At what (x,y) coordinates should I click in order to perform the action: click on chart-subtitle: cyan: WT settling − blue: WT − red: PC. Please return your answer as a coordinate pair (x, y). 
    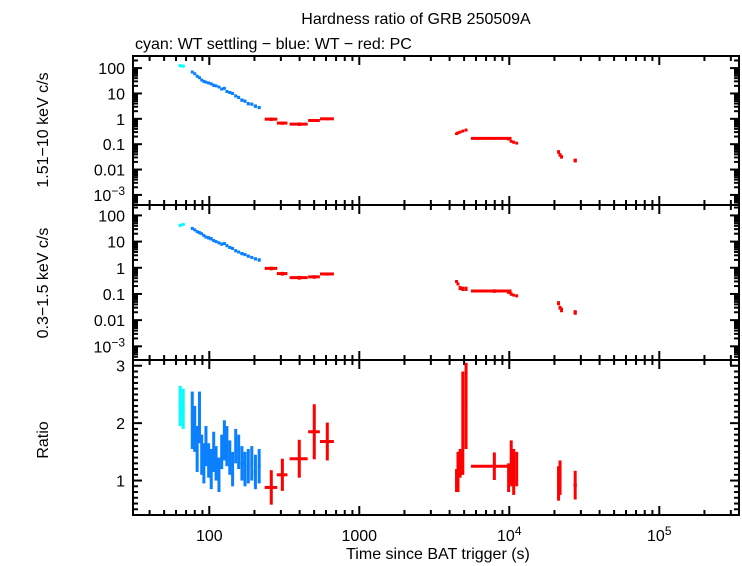
    Looking at the image, I should click on (273, 44).